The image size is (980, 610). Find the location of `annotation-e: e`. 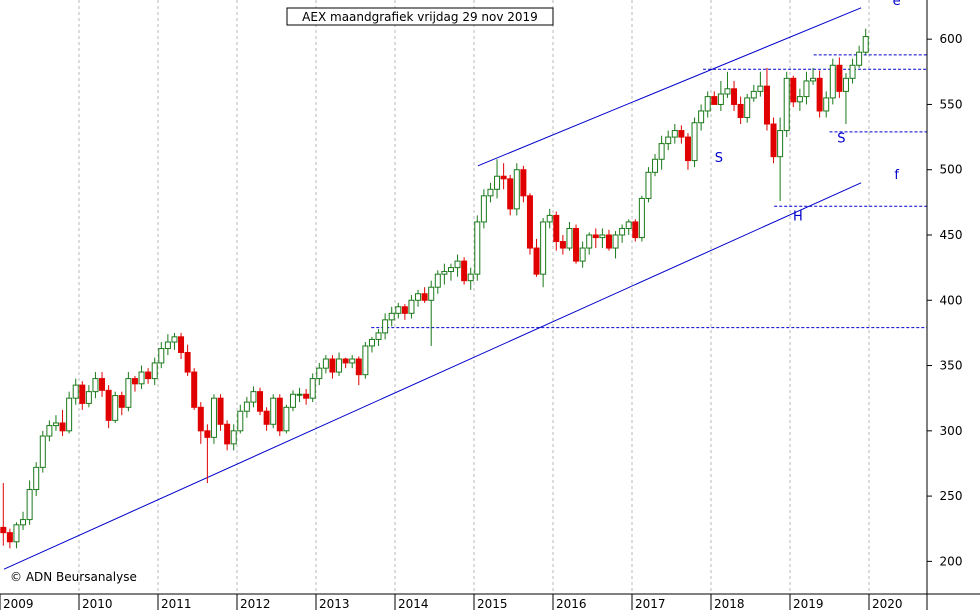

annotation-e: e is located at coordinates (897, 4).